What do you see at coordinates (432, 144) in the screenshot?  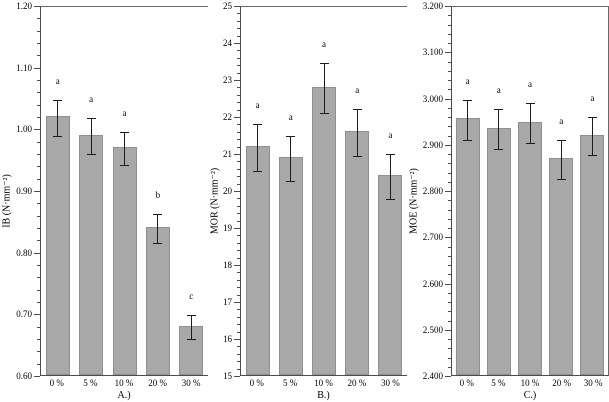 I see `y-tick-label: 2.900` at bounding box center [432, 144].